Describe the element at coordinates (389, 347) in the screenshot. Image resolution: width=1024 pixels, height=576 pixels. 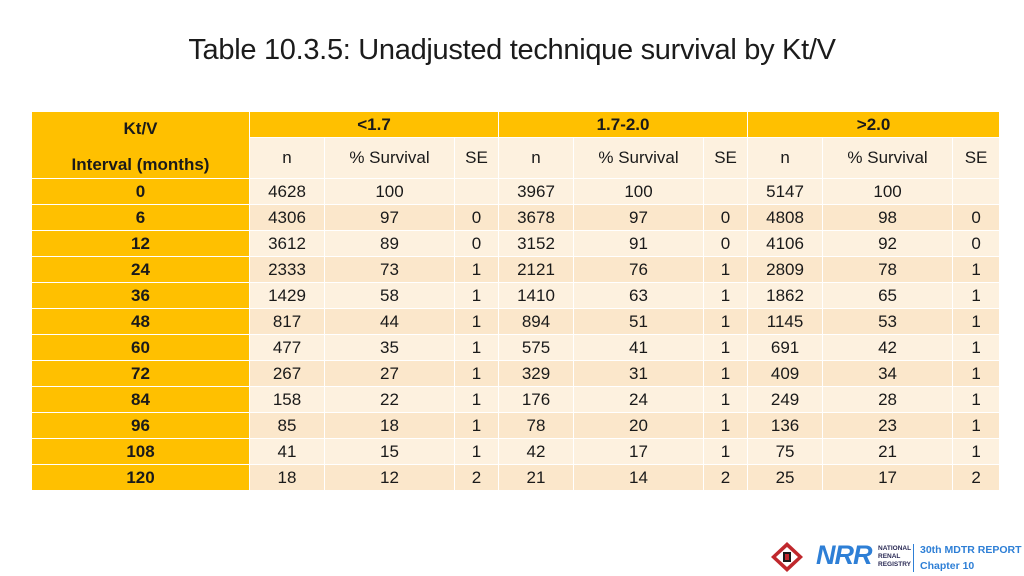
I see `survival-cell: 35` at that location.